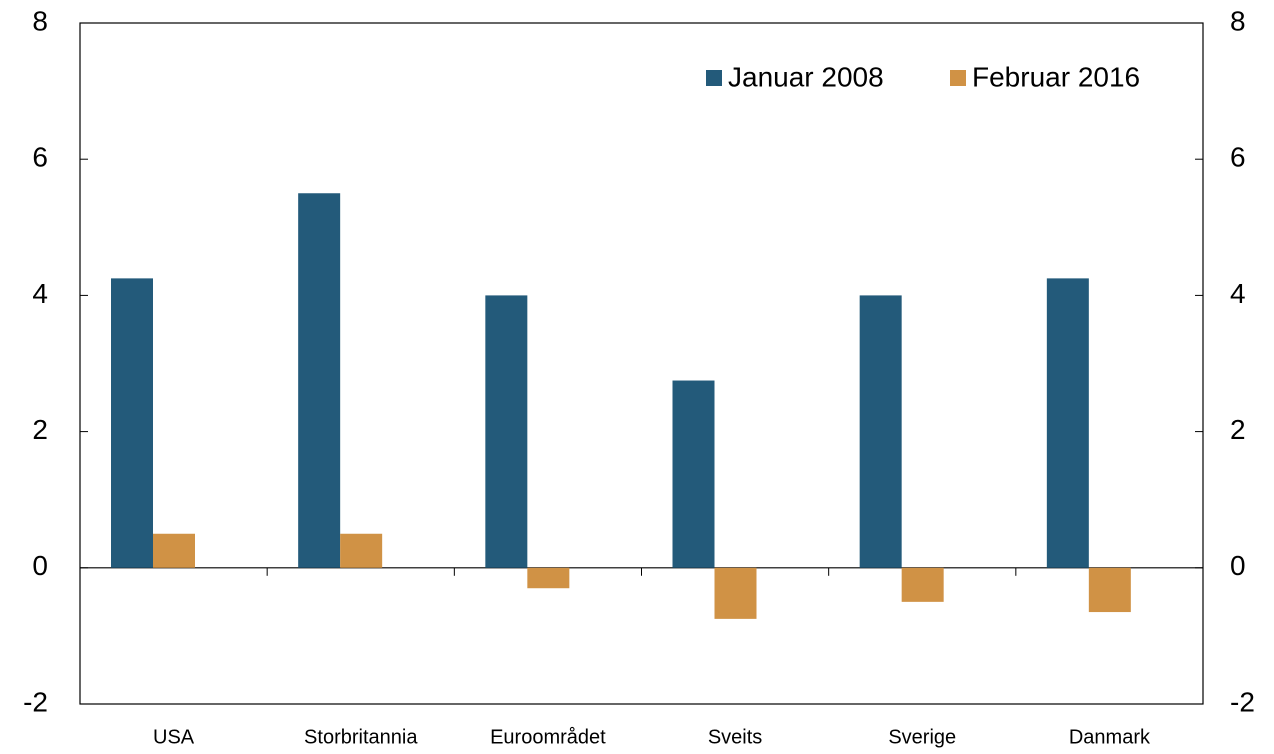  What do you see at coordinates (1110, 737) in the screenshot?
I see `x-tick-label: Danmark` at bounding box center [1110, 737].